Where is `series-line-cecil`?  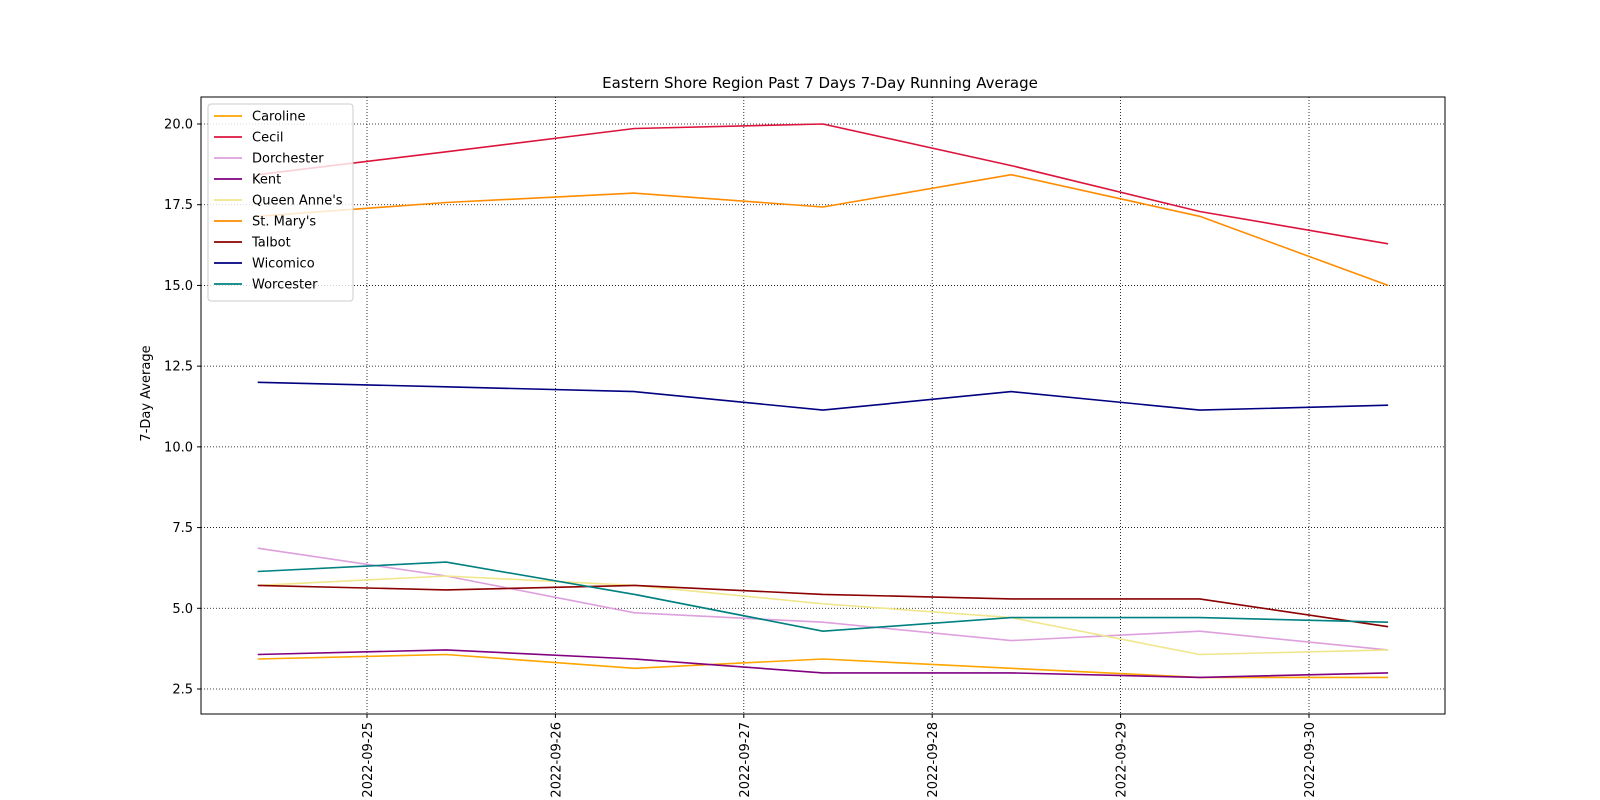
series-line-cecil is located at coordinates (823, 184).